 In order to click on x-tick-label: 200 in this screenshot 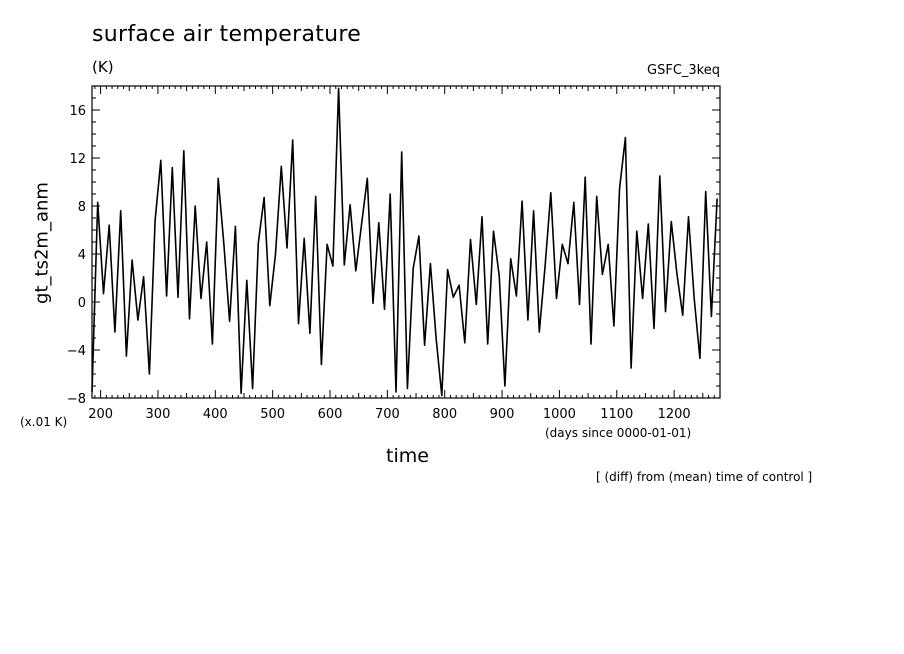, I will do `click(100, 414)`.